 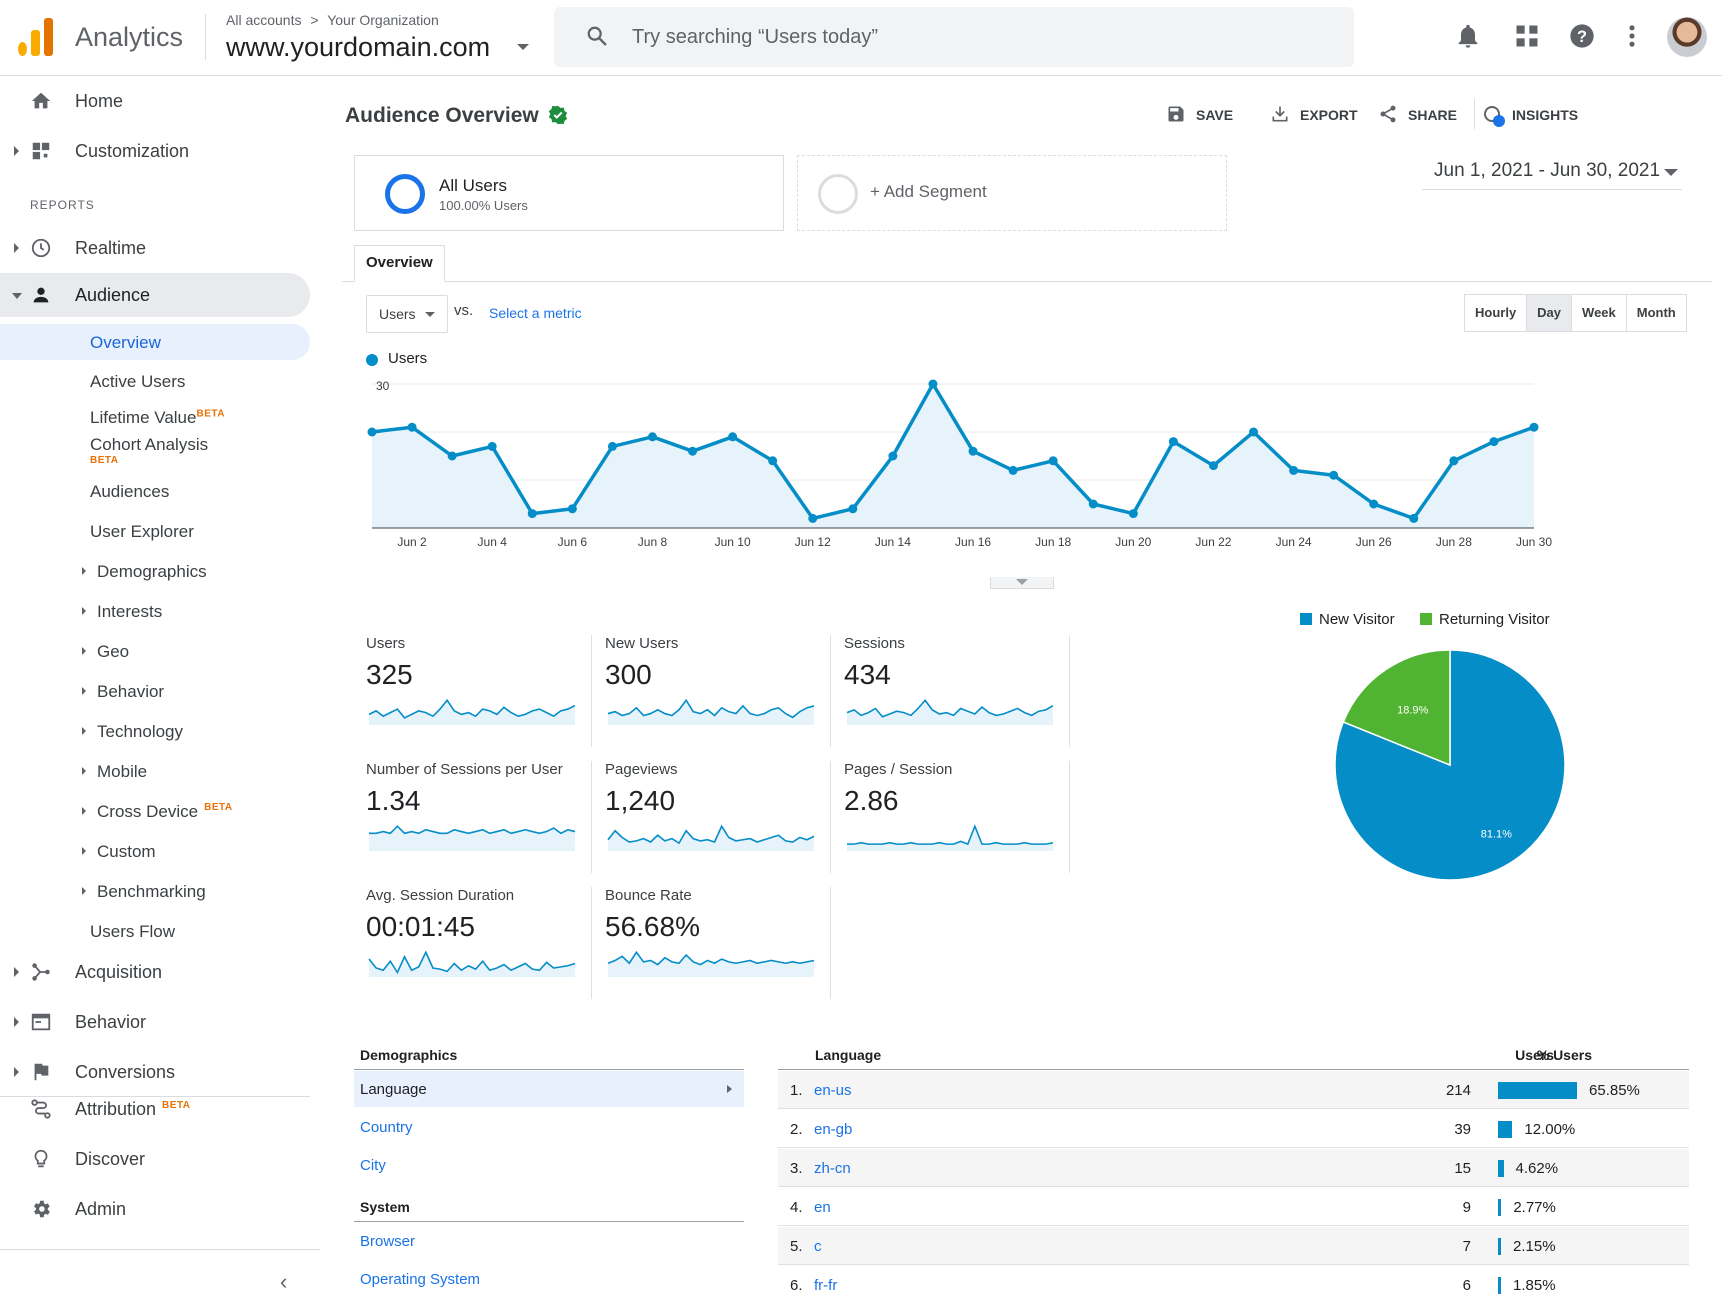 I want to click on visitor-pie-chart: 81.1% 18.9%, so click(x=1450, y=765).